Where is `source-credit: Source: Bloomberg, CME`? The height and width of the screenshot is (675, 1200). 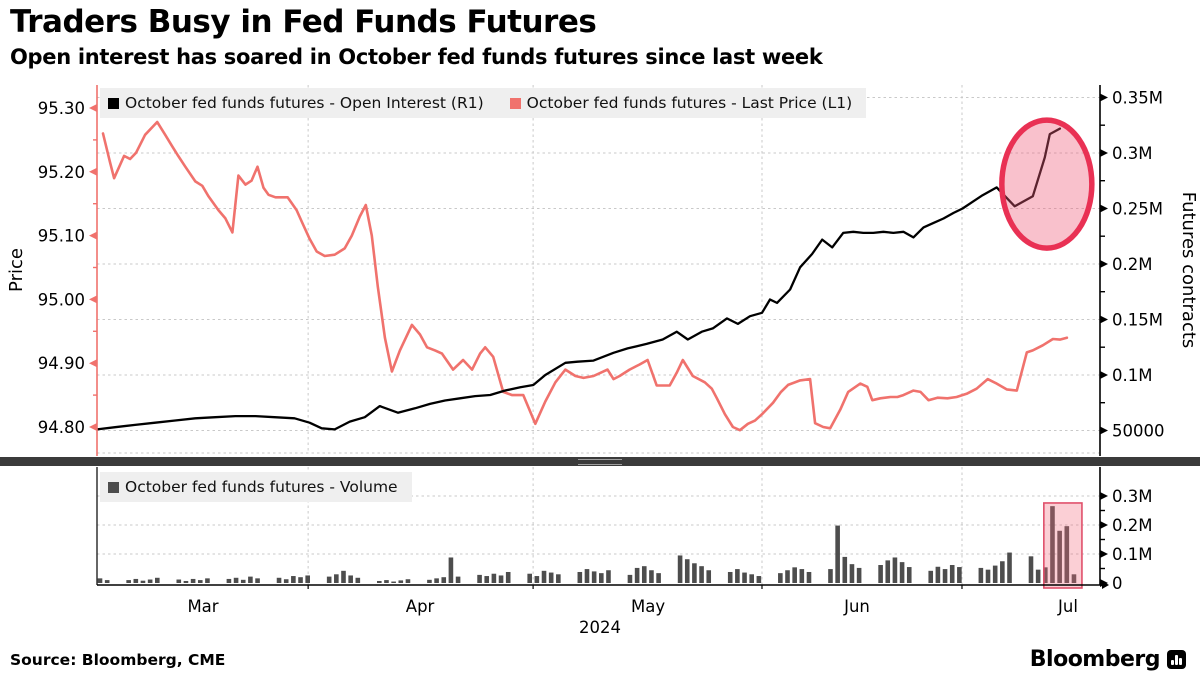 source-credit: Source: Bloomberg, CME is located at coordinates (118, 660).